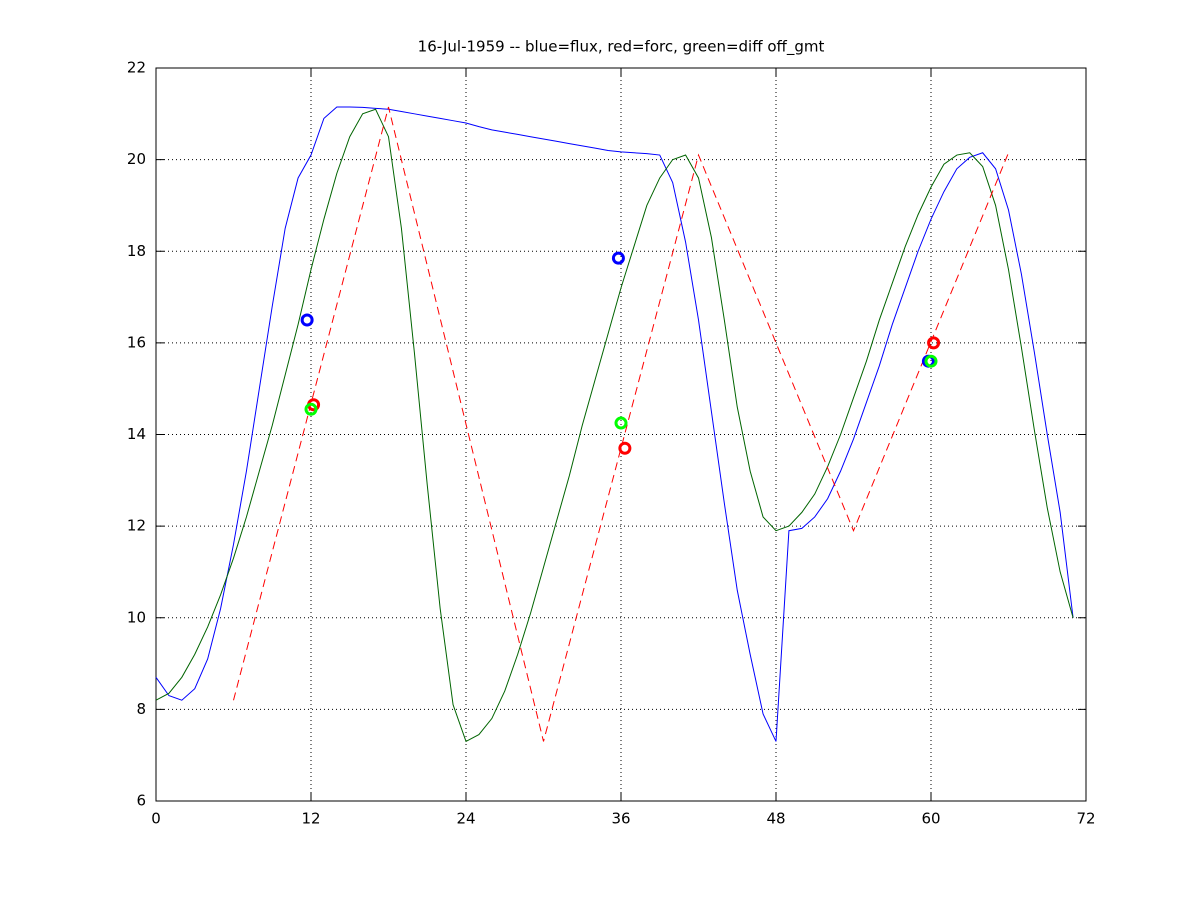 This screenshot has height=900, width=1200. Describe the element at coordinates (136, 159) in the screenshot. I see `y-tick-label: 20` at that location.